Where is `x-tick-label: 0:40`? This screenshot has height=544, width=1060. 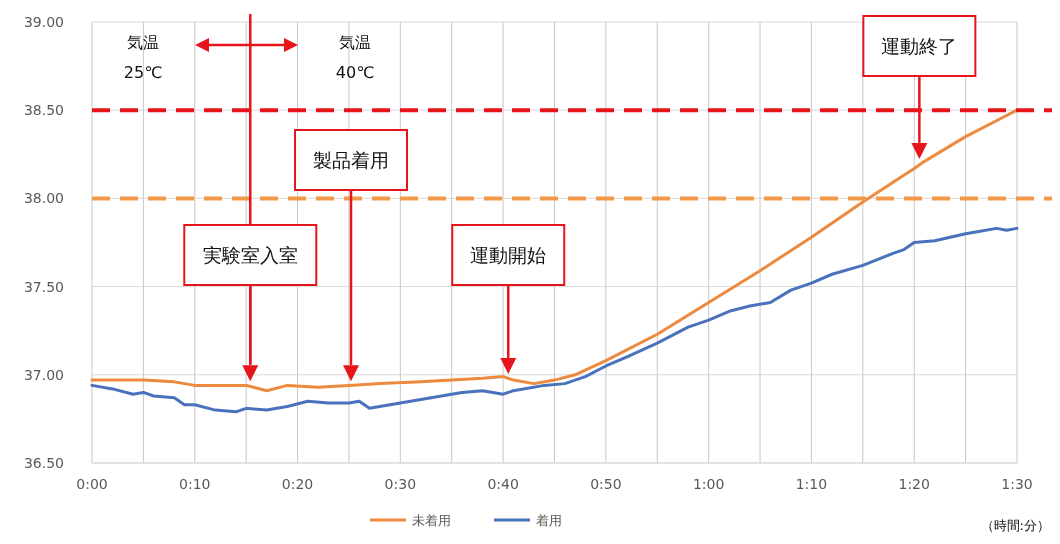 x-tick-label: 0:40 is located at coordinates (503, 484).